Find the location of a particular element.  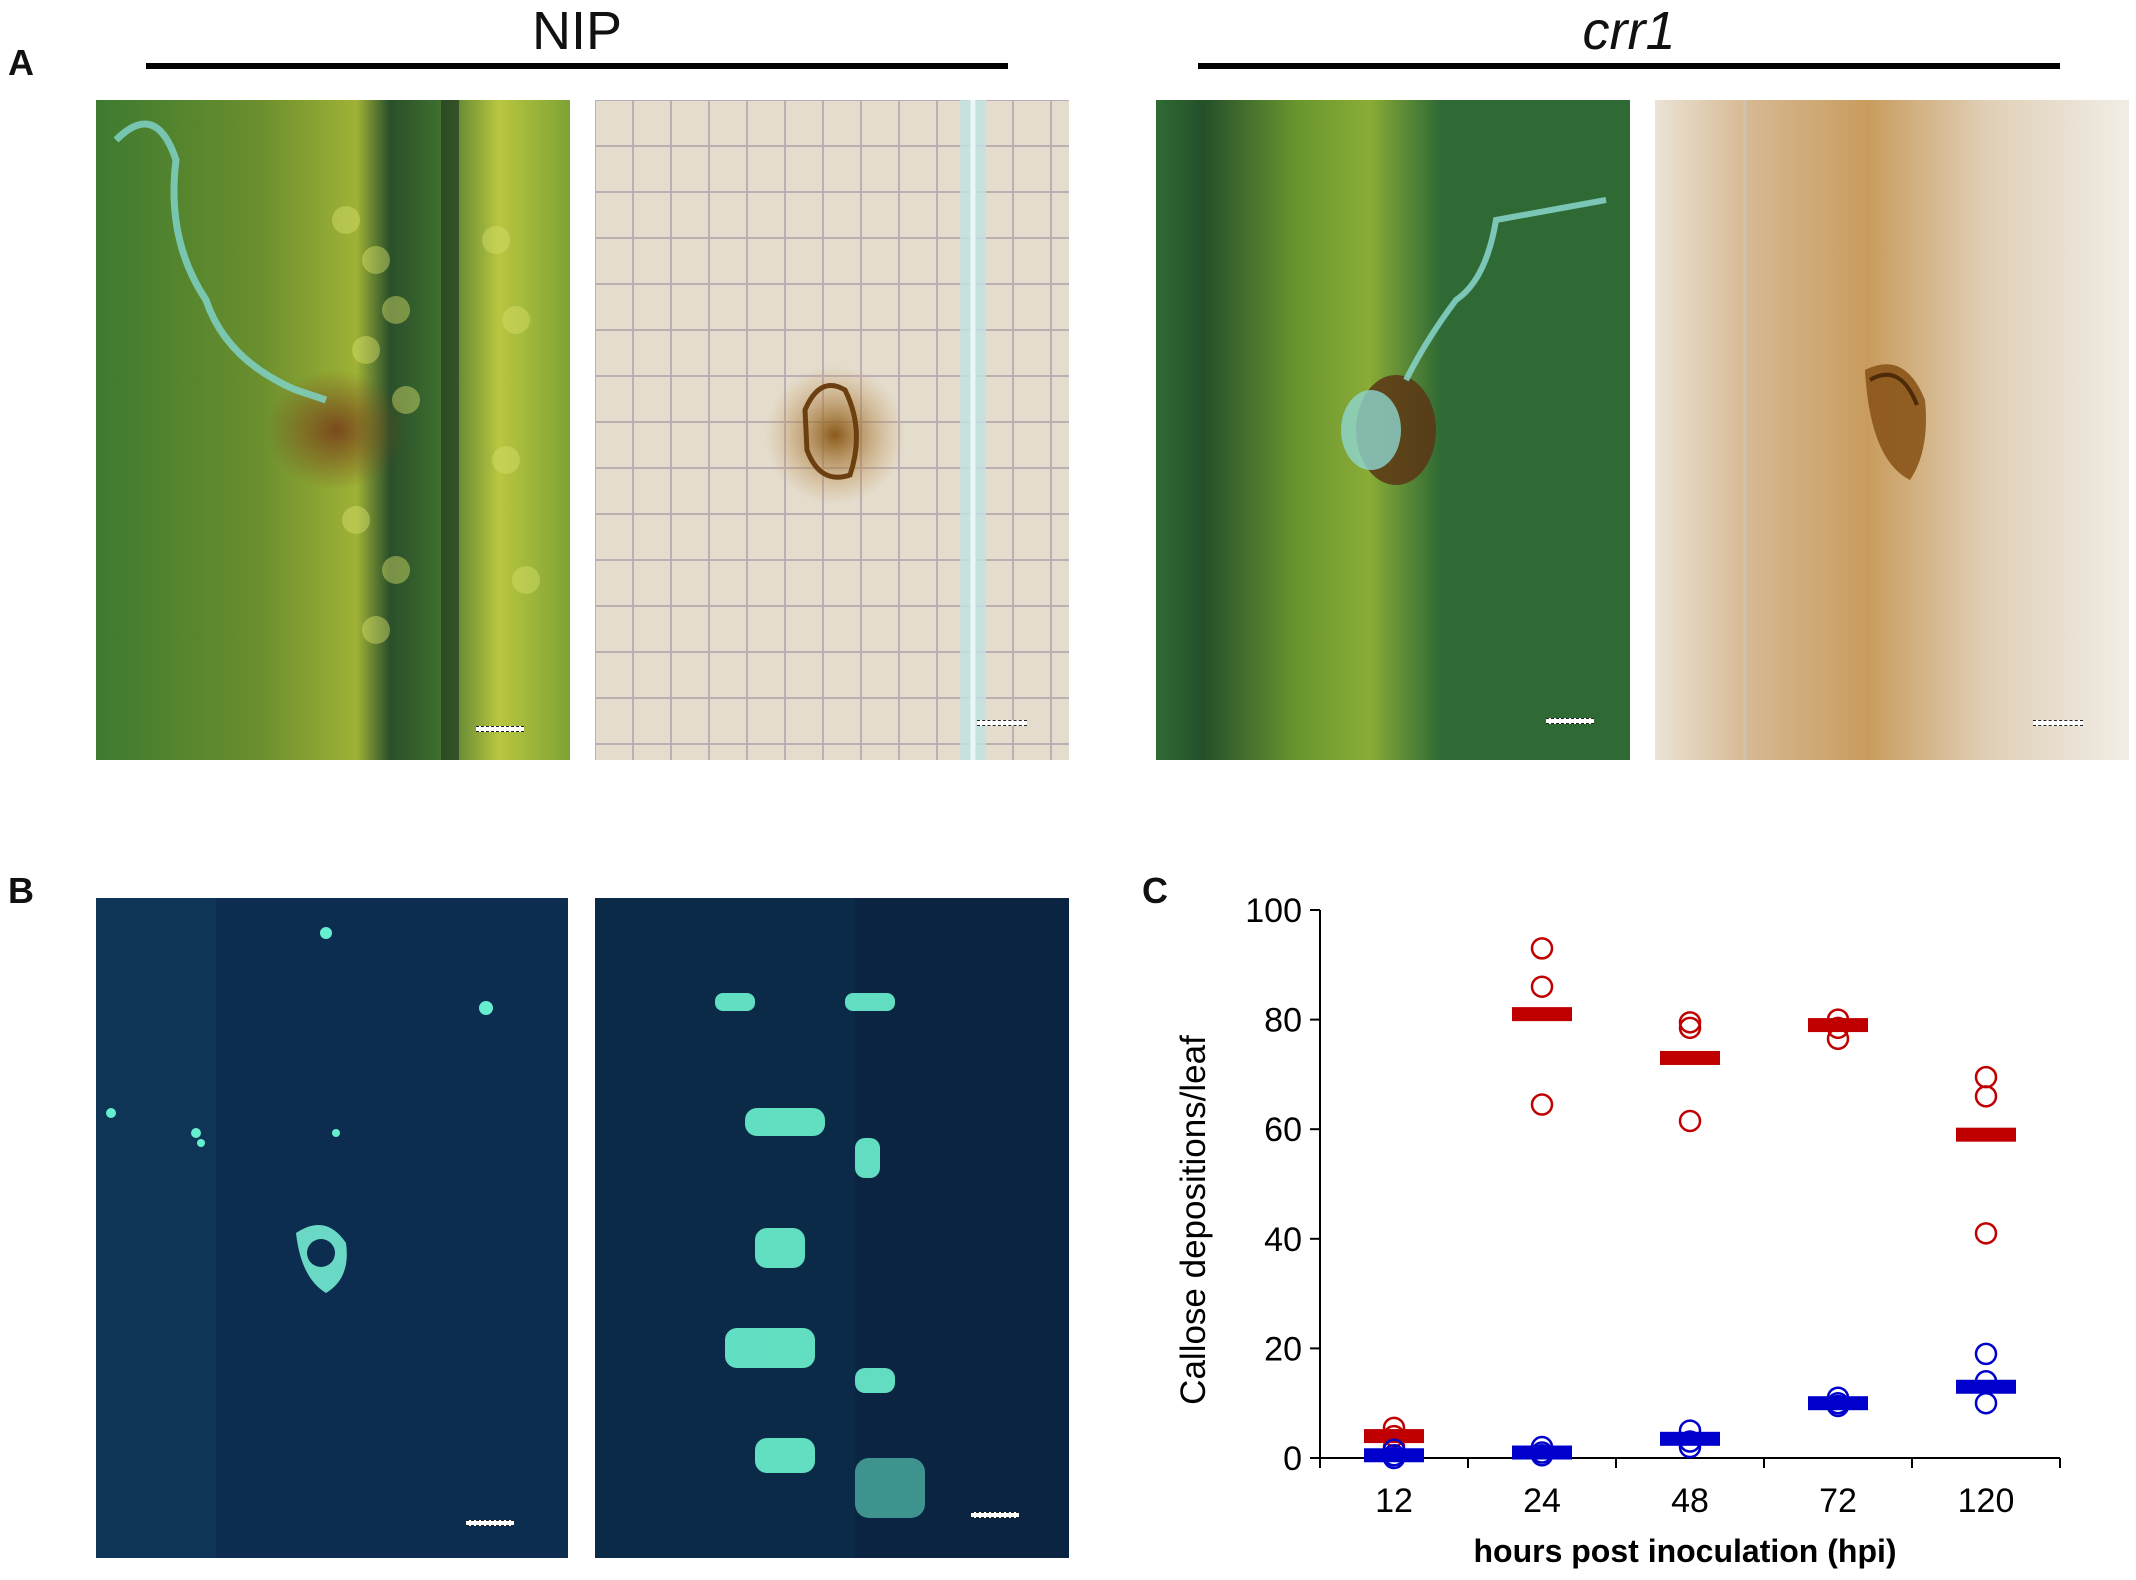

group-title-nip: NIP is located at coordinates (577, 31).